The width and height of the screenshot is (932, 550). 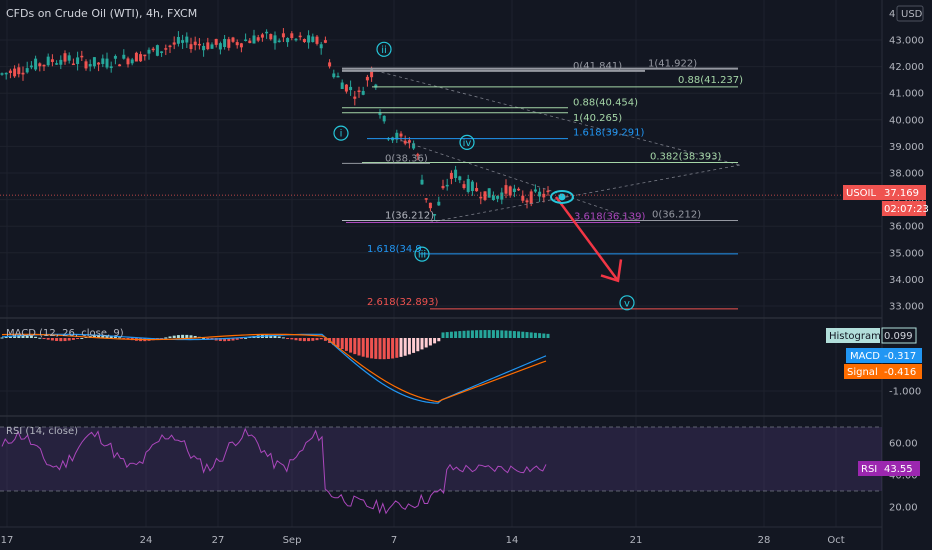 What do you see at coordinates (898, 469) in the screenshot?
I see `rsi-value: 43.55` at bounding box center [898, 469].